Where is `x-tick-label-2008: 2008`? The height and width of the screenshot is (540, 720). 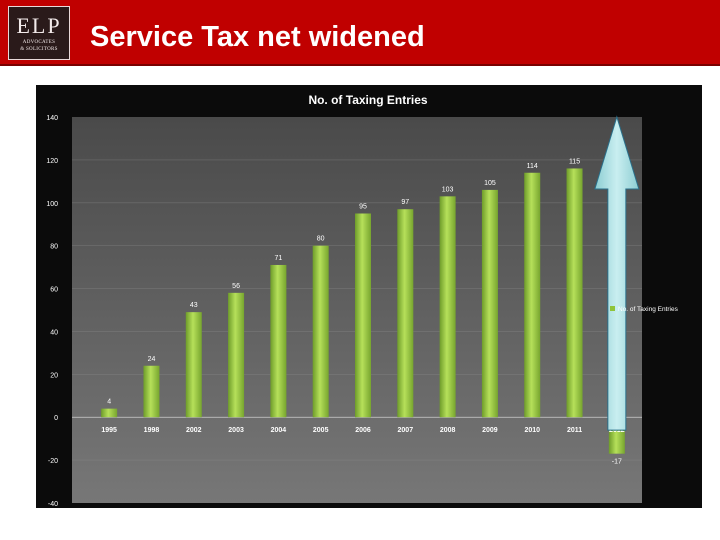
x-tick-label-2008: 2008 is located at coordinates (448, 430).